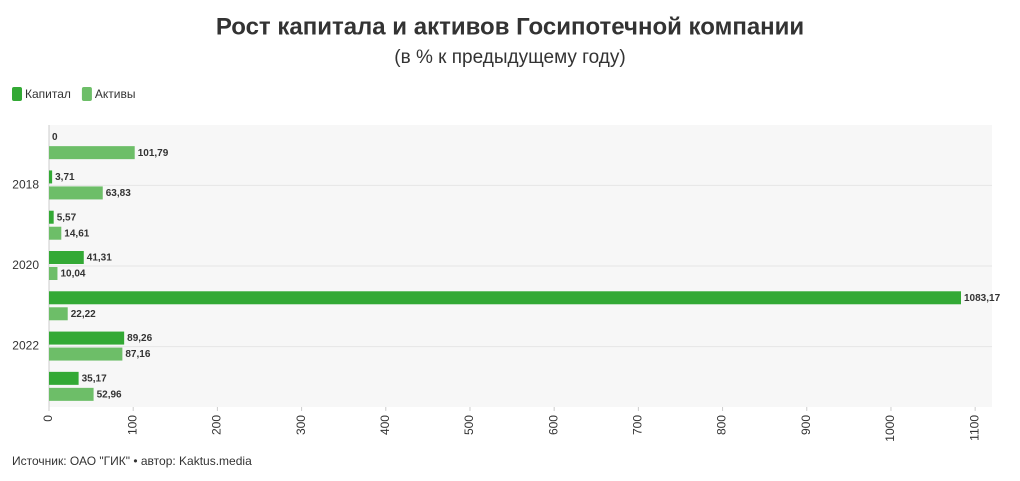  Describe the element at coordinates (25, 185) in the screenshot. I see `y-tick-label: 2018` at that location.